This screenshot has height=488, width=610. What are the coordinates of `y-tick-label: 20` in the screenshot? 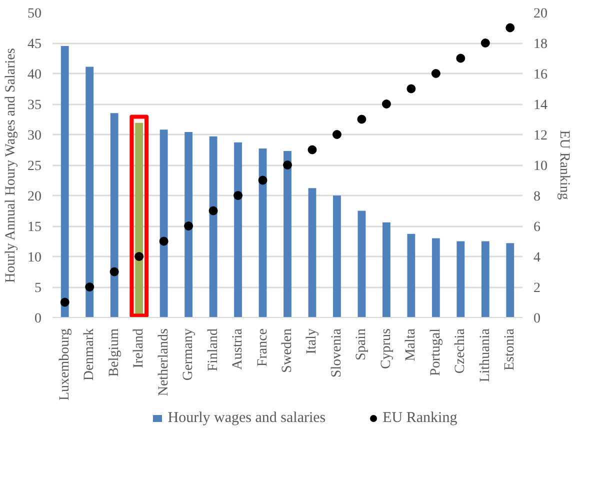 It's located at (35, 197).